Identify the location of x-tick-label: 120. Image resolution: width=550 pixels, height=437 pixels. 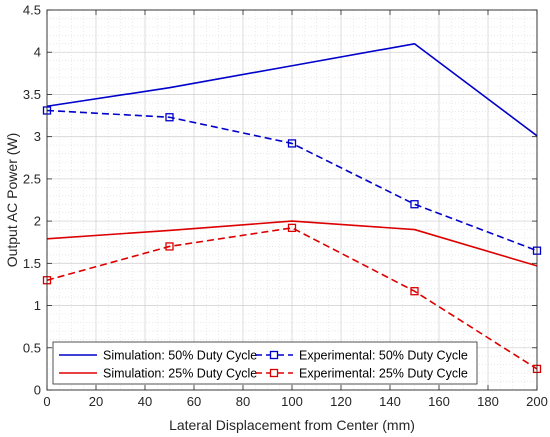
(341, 401).